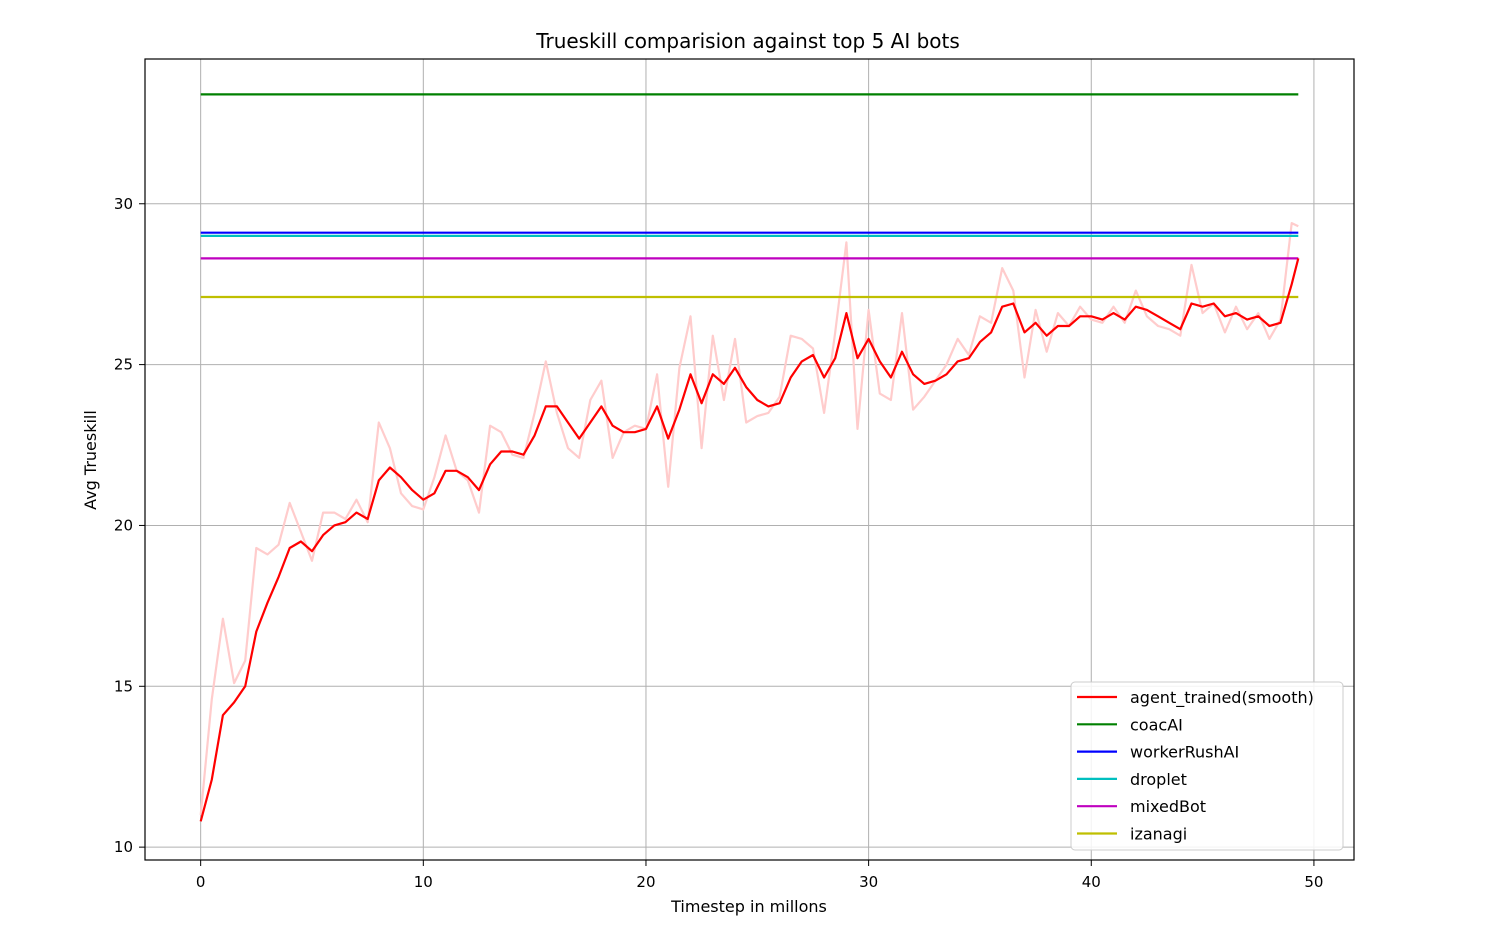 This screenshot has height=946, width=1489. What do you see at coordinates (123, 525) in the screenshot?
I see `y-tick-label: 20` at bounding box center [123, 525].